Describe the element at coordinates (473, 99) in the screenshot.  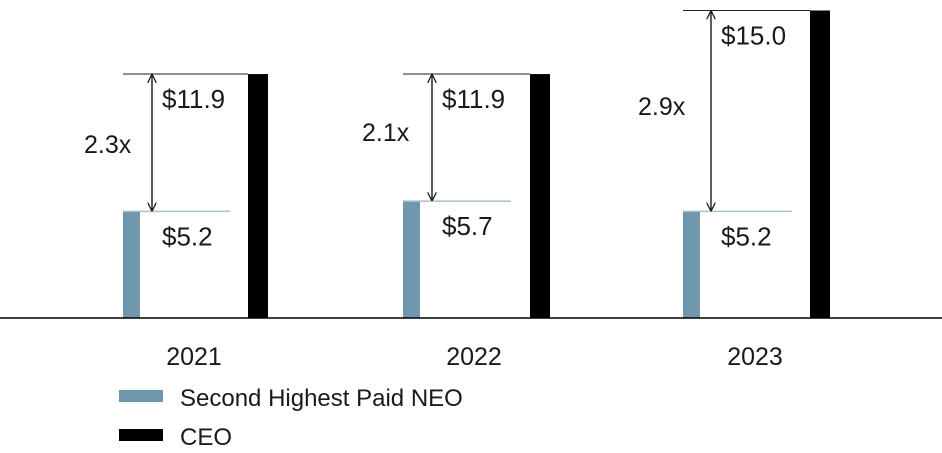
I see `ceo-value-label-2022: $11.9` at that location.